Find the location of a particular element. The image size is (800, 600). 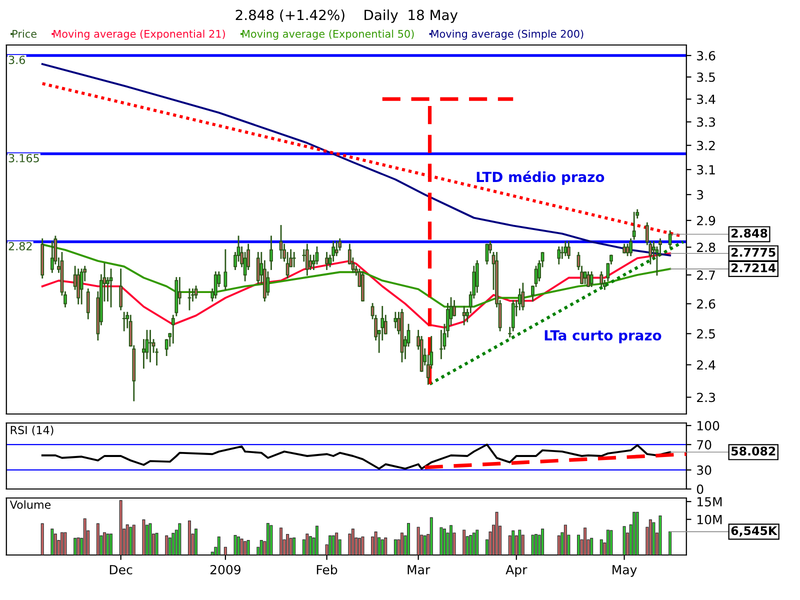

y-tick-label: 3.3 is located at coordinates (706, 122).